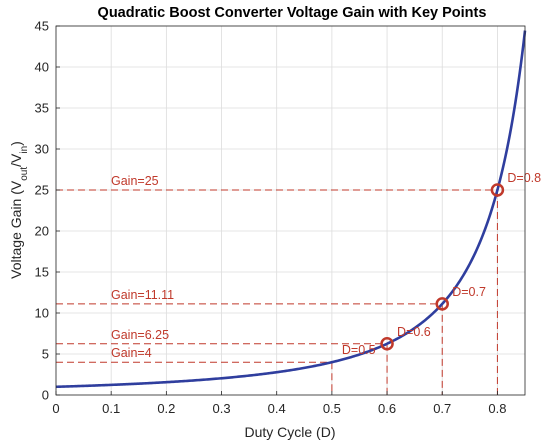 This screenshot has width=550, height=444. Describe the element at coordinates (45, 354) in the screenshot. I see `y-tick-label: 5` at that location.